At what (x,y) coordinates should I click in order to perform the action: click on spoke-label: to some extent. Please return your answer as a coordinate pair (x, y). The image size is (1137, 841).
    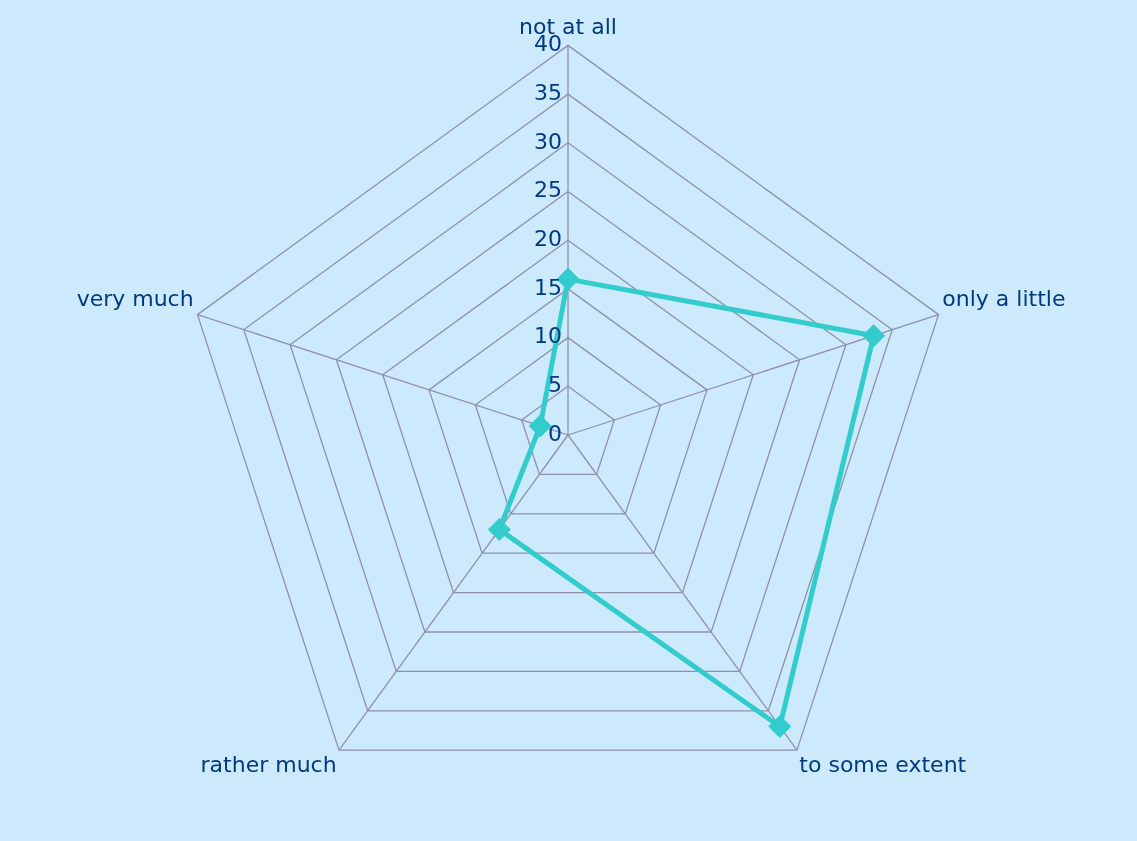
    Looking at the image, I should click on (883, 765).